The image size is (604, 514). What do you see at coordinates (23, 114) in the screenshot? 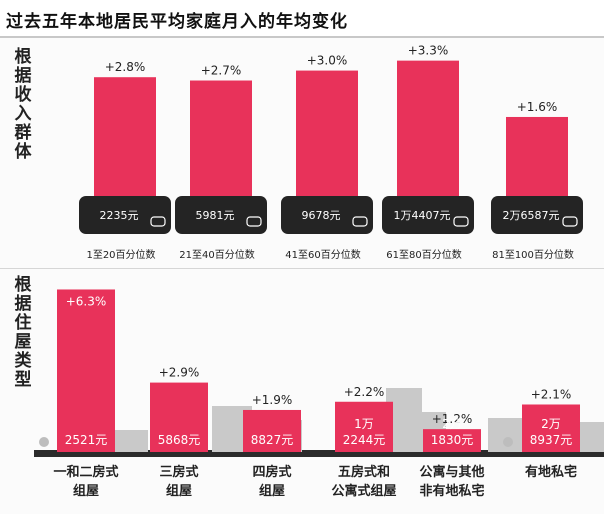
I see `section-label-char: 入` at bounding box center [23, 114].